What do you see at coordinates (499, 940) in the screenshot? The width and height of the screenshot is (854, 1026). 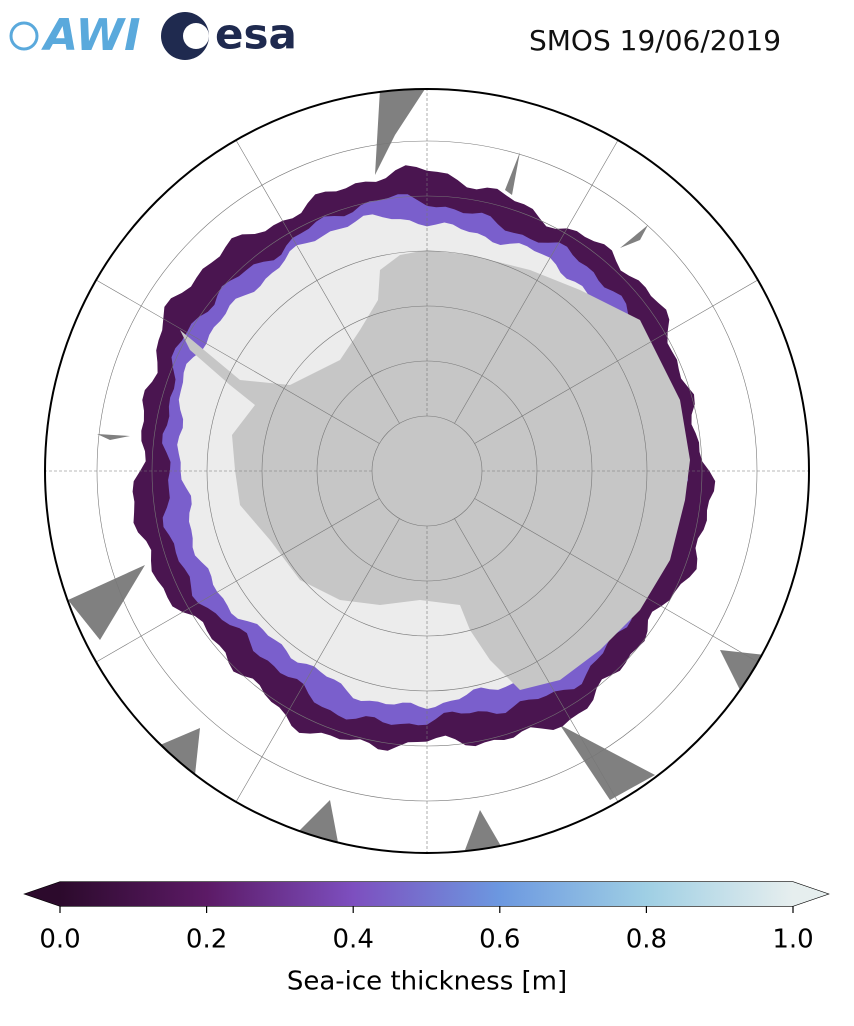 I see `tick-label: 0.6` at bounding box center [499, 940].